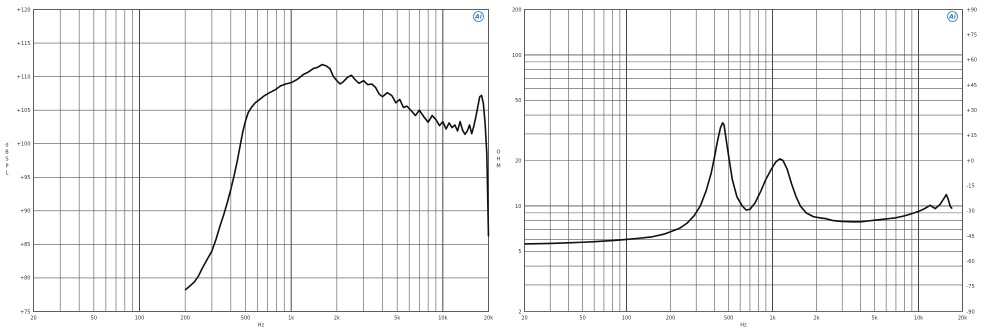 The height and width of the screenshot is (329, 986). I want to click on y-tick-label: +105, so click(24, 111).